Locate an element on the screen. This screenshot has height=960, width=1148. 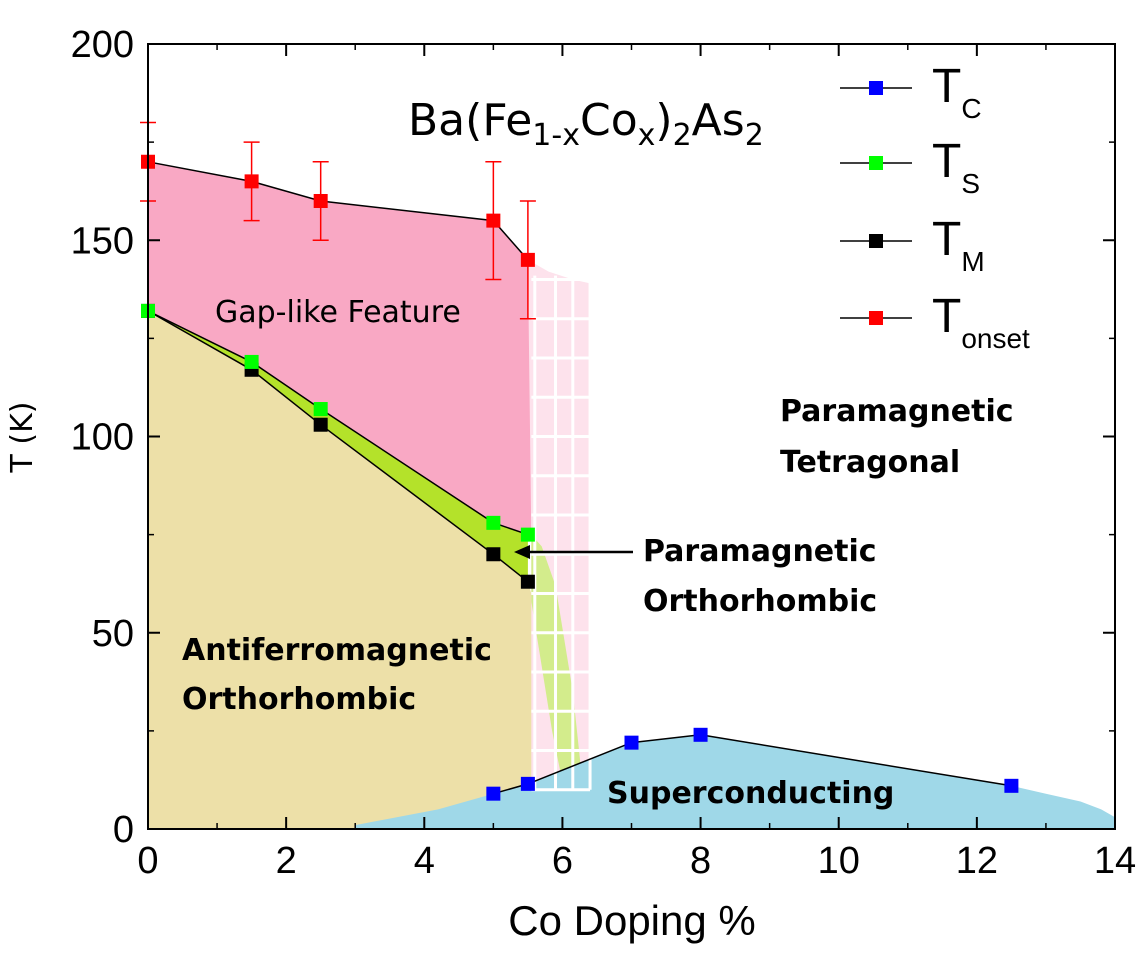
annotation-arrow-head is located at coordinates (522, 552).